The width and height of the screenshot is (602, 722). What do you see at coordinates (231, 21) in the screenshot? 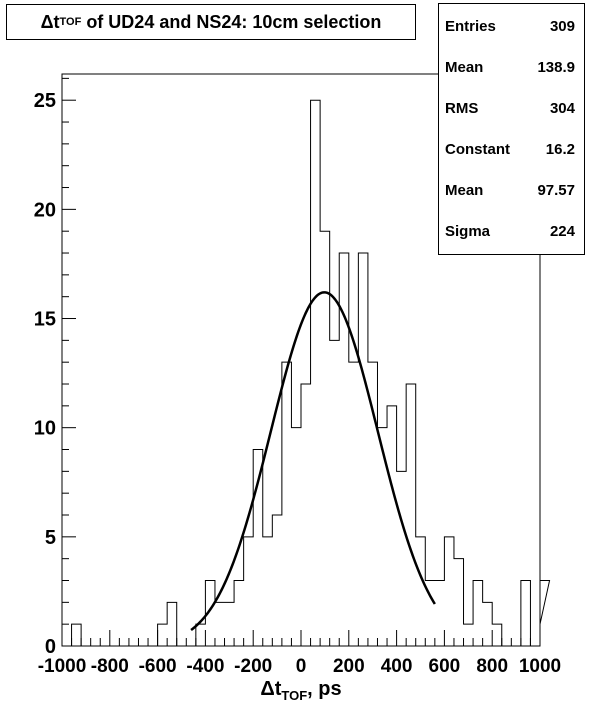
I see `title-suffix: of UD24 and NS24: 10cm selection` at bounding box center [231, 21].